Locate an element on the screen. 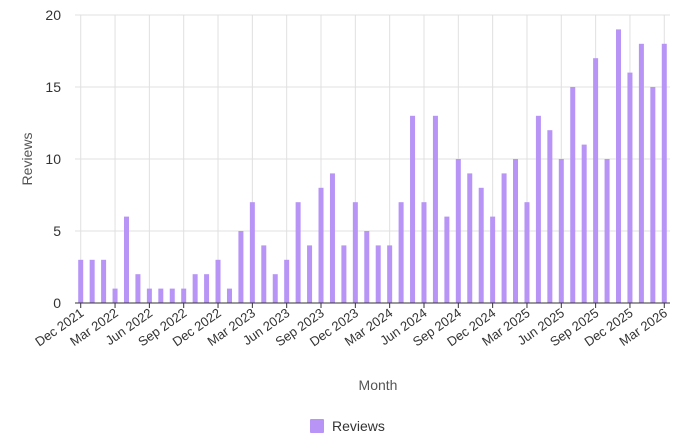  legend: Reviews is located at coordinates (347, 426).